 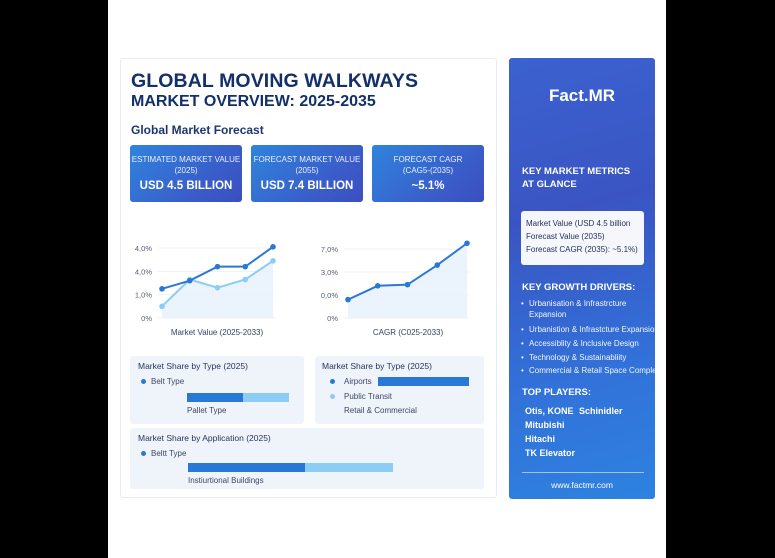 I want to click on legend-label-airports: Airports, so click(x=358, y=381).